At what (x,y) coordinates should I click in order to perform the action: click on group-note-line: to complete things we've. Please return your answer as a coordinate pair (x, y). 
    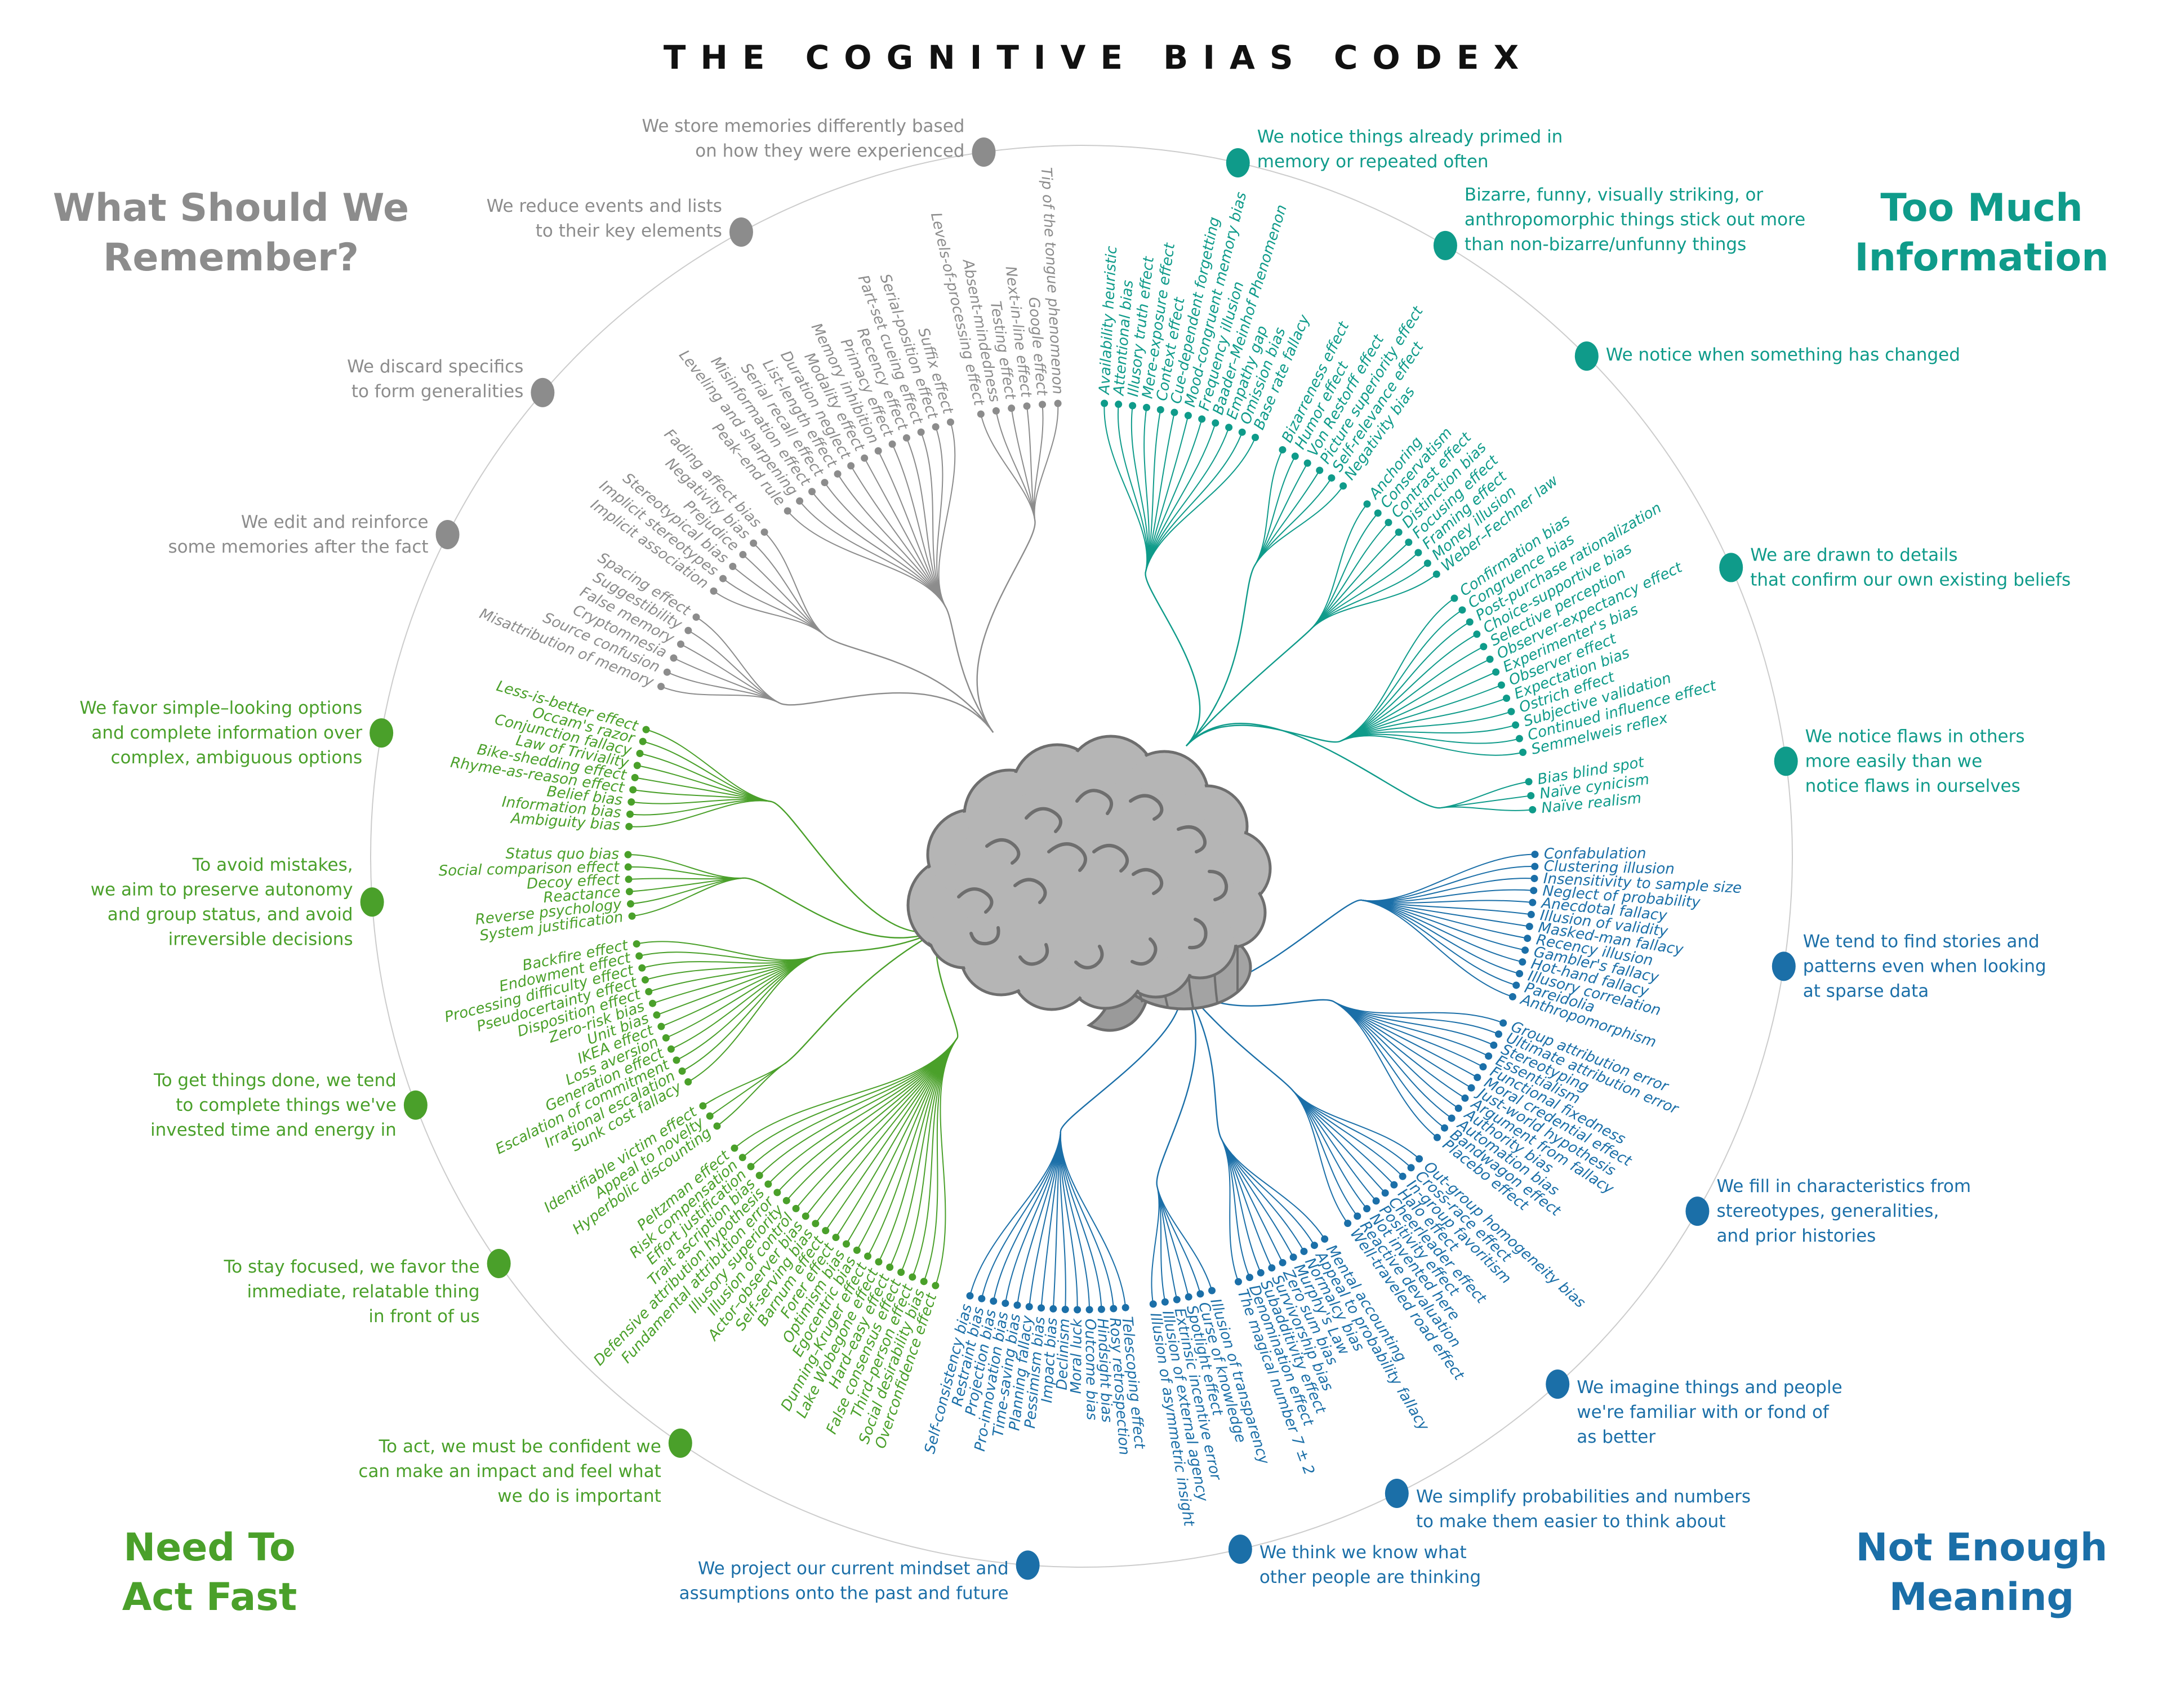
    Looking at the image, I should click on (286, 1105).